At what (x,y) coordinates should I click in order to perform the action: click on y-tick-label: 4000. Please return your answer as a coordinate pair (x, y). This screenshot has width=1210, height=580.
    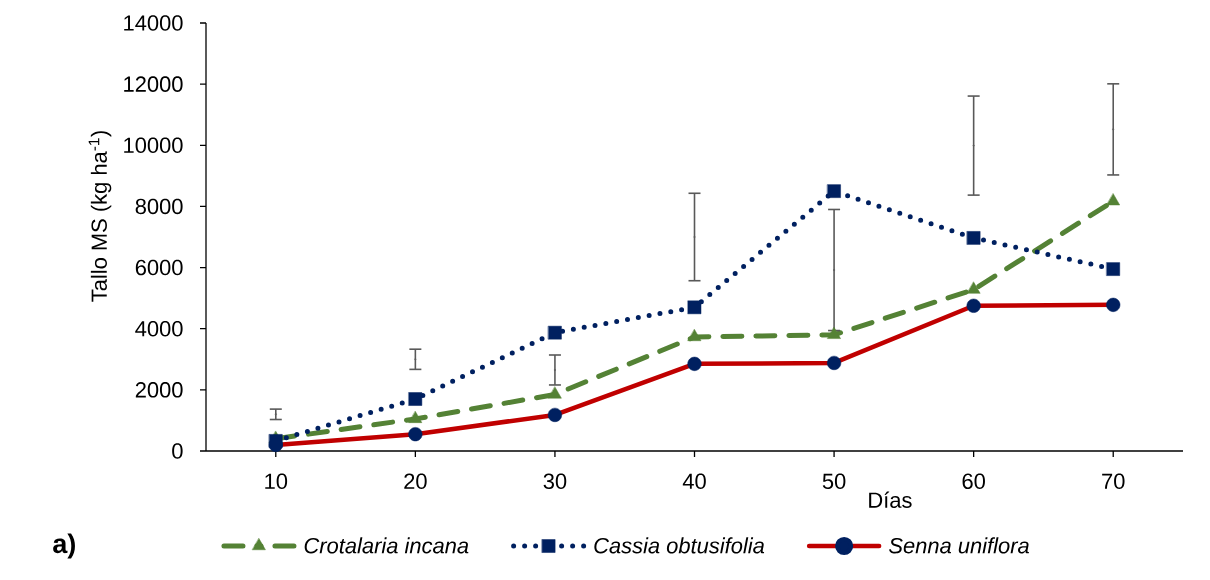
    Looking at the image, I should click on (159, 328).